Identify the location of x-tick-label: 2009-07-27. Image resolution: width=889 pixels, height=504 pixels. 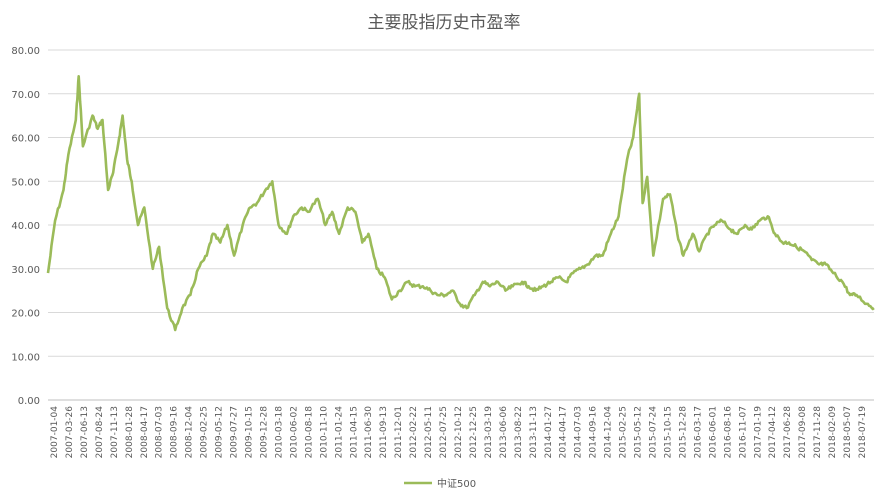
(235, 432).